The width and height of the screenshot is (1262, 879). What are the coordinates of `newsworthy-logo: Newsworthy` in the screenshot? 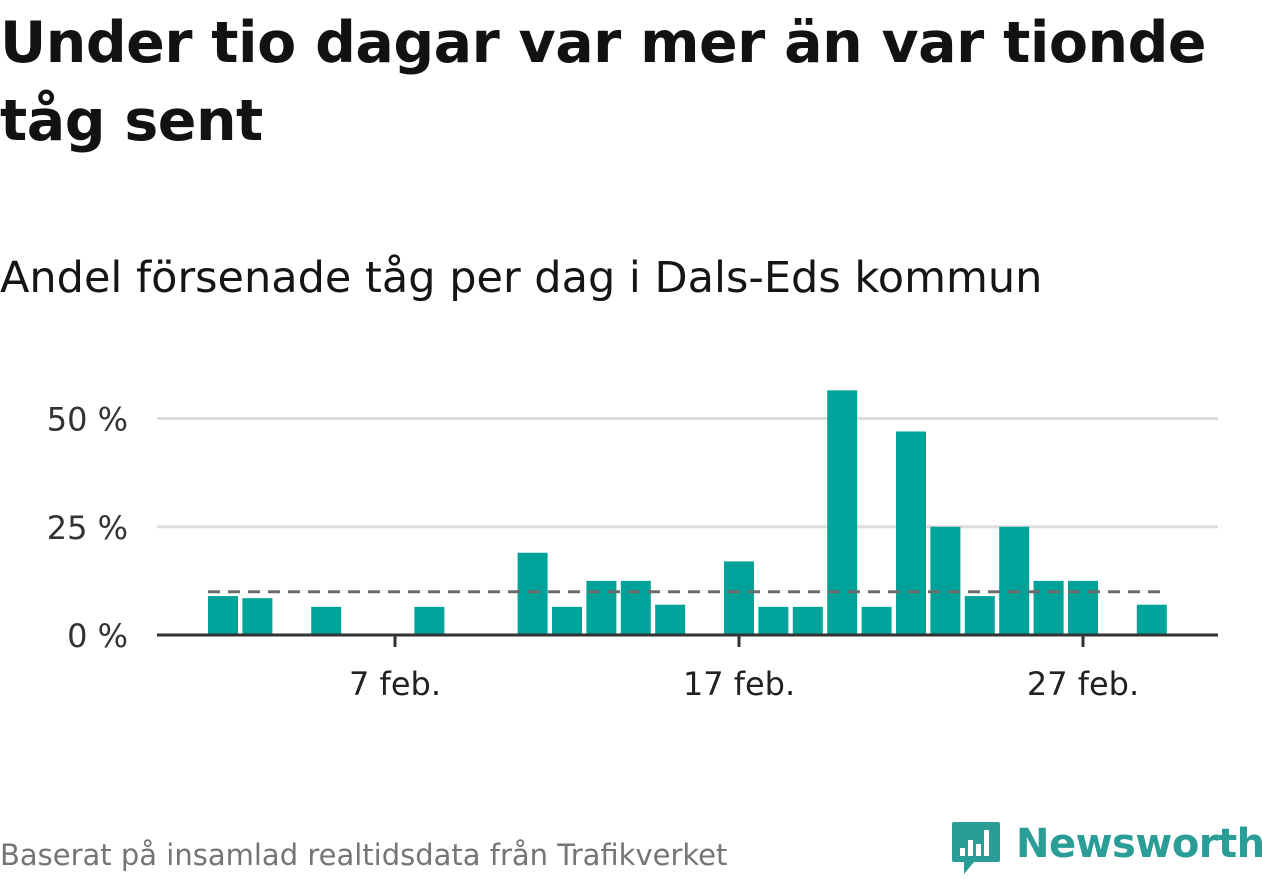 It's located at (1106, 848).